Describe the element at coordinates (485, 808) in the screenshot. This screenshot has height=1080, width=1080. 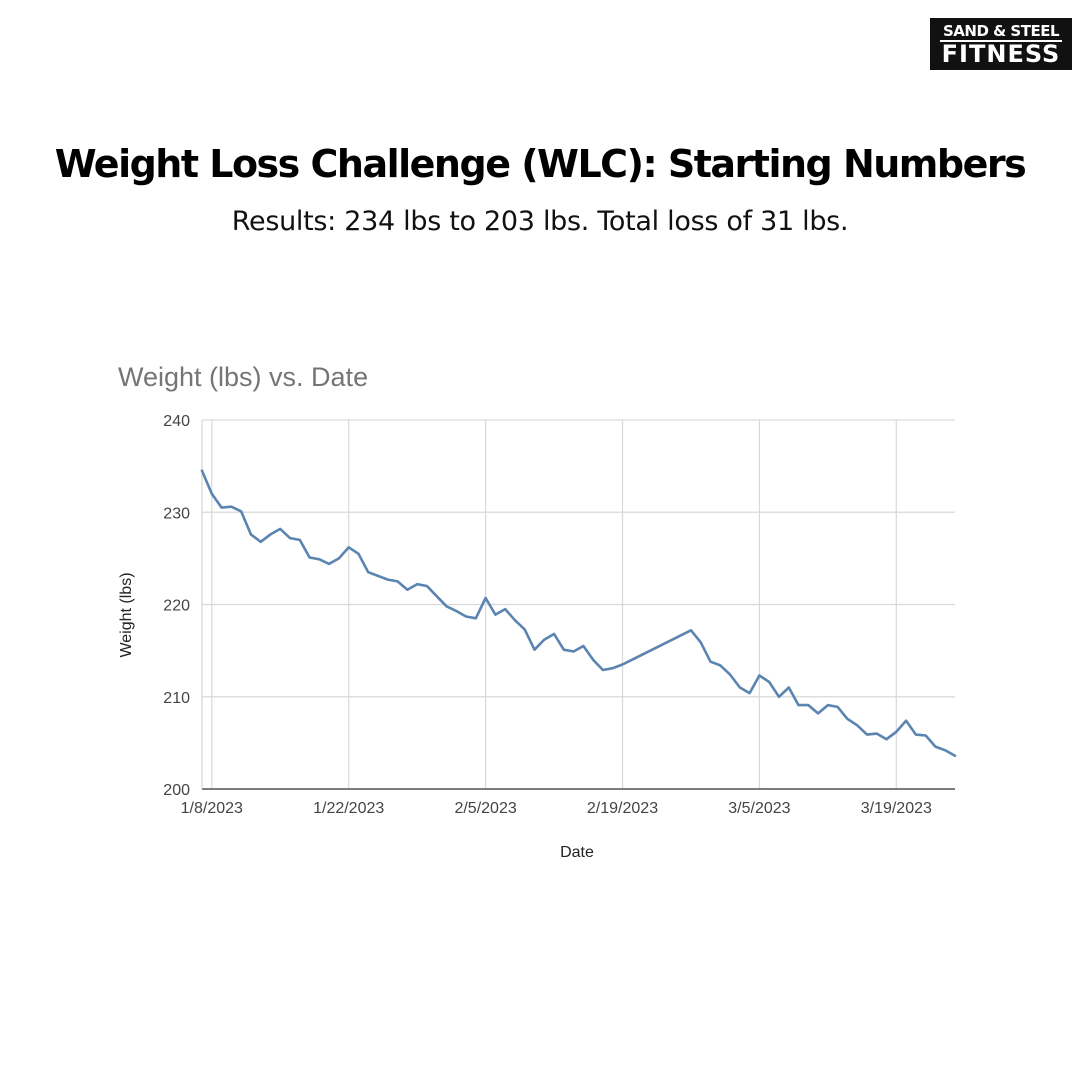
I see `x-tick-label: 2/5/2023` at that location.